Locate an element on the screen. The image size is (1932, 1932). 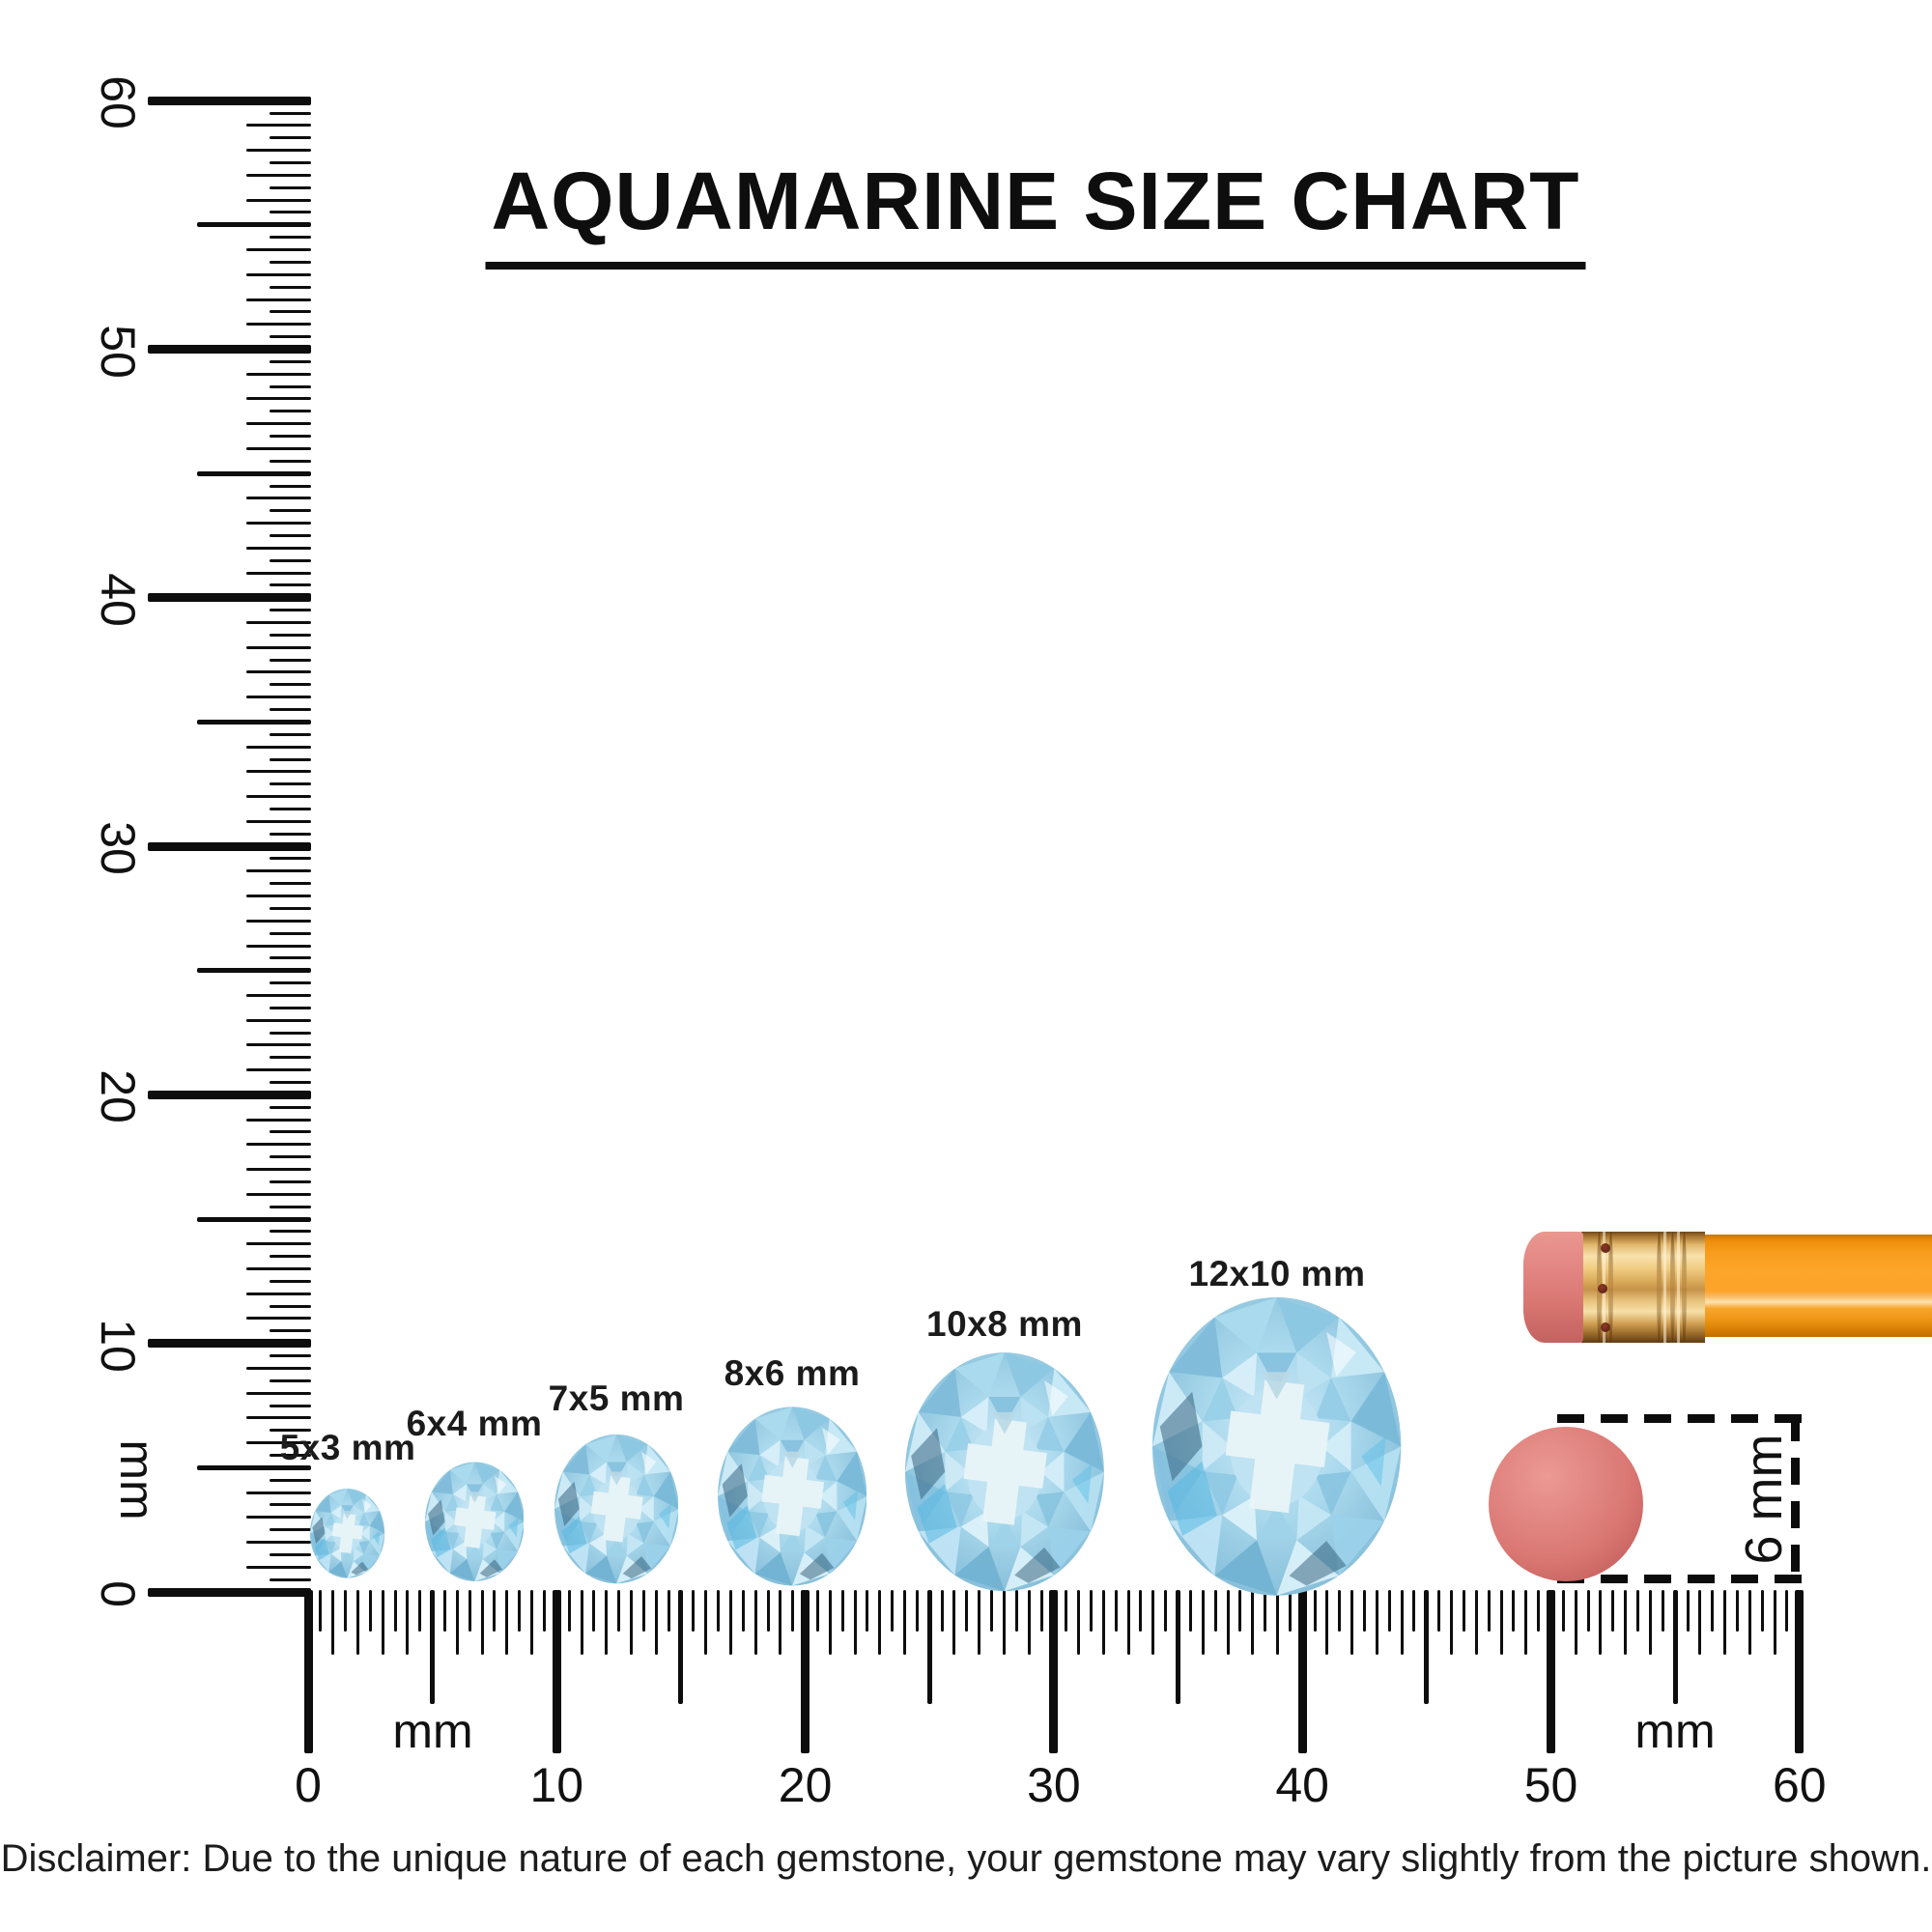
vertical-ruler-number: 40 is located at coordinates (118, 599).